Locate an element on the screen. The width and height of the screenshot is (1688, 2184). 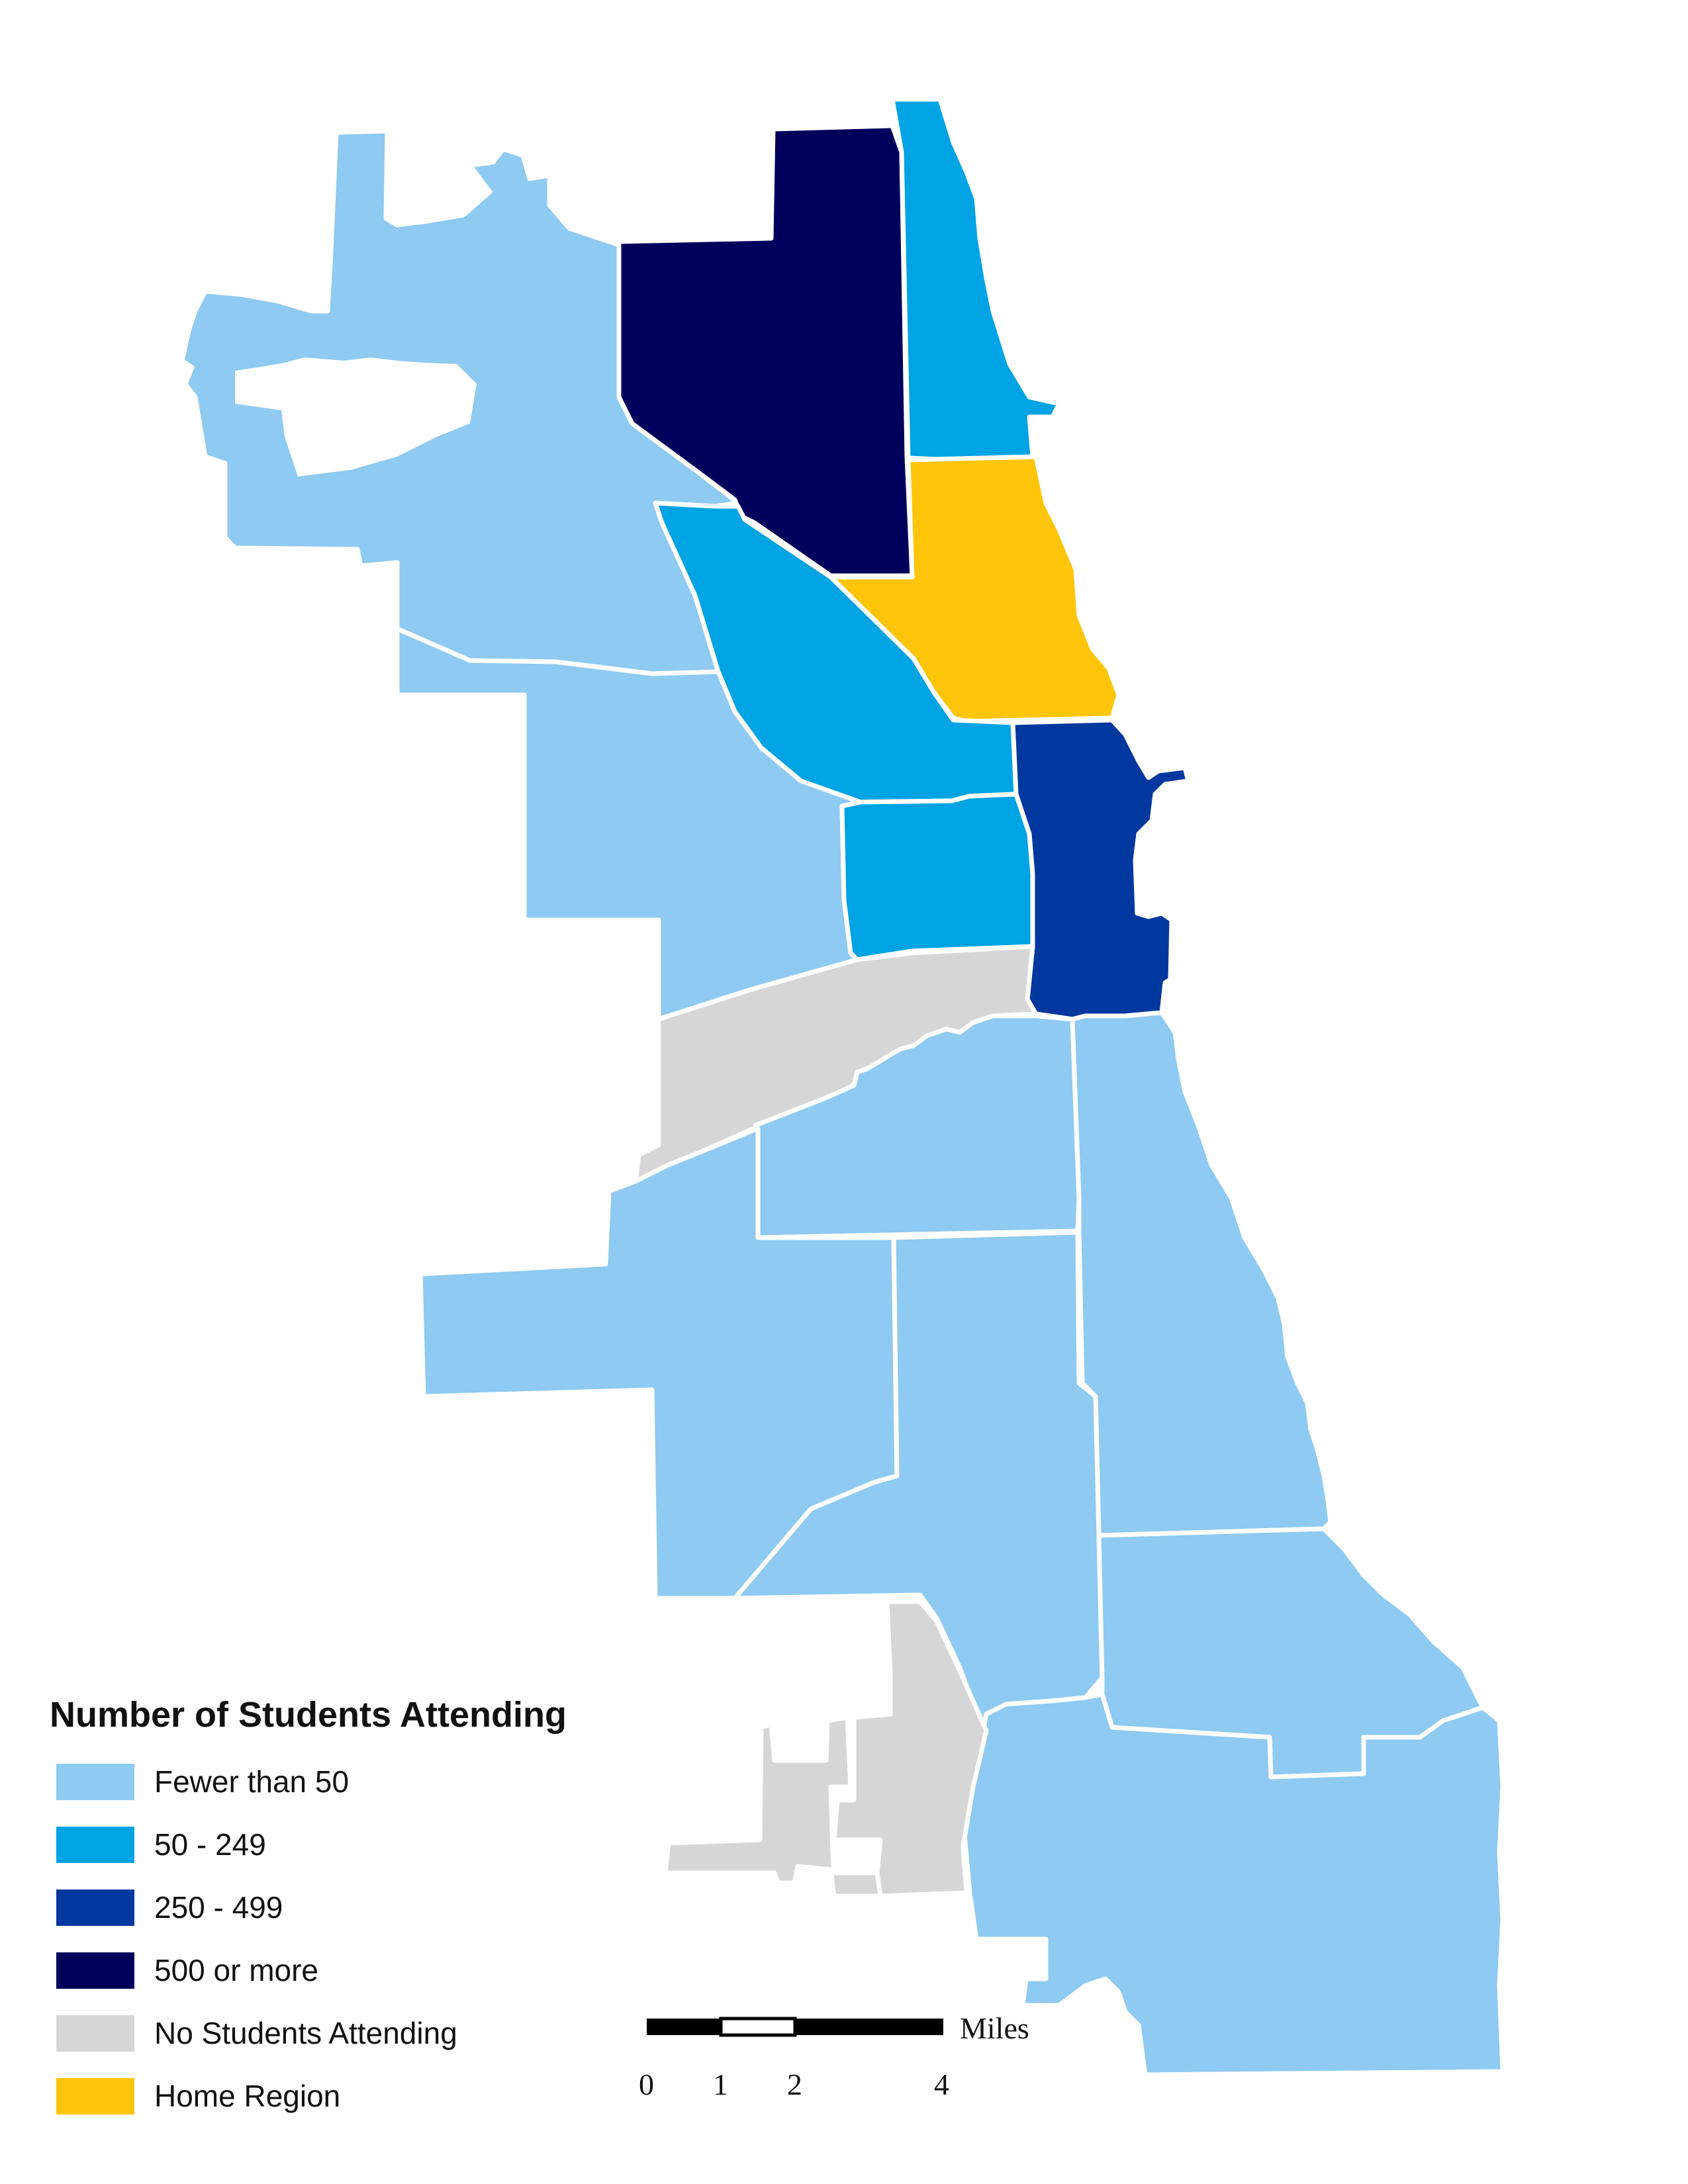
map-region-near-west is located at coordinates (937, 877).